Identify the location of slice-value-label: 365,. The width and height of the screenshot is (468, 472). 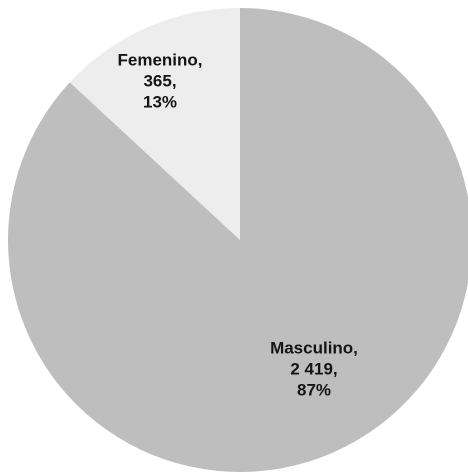
(159, 80).